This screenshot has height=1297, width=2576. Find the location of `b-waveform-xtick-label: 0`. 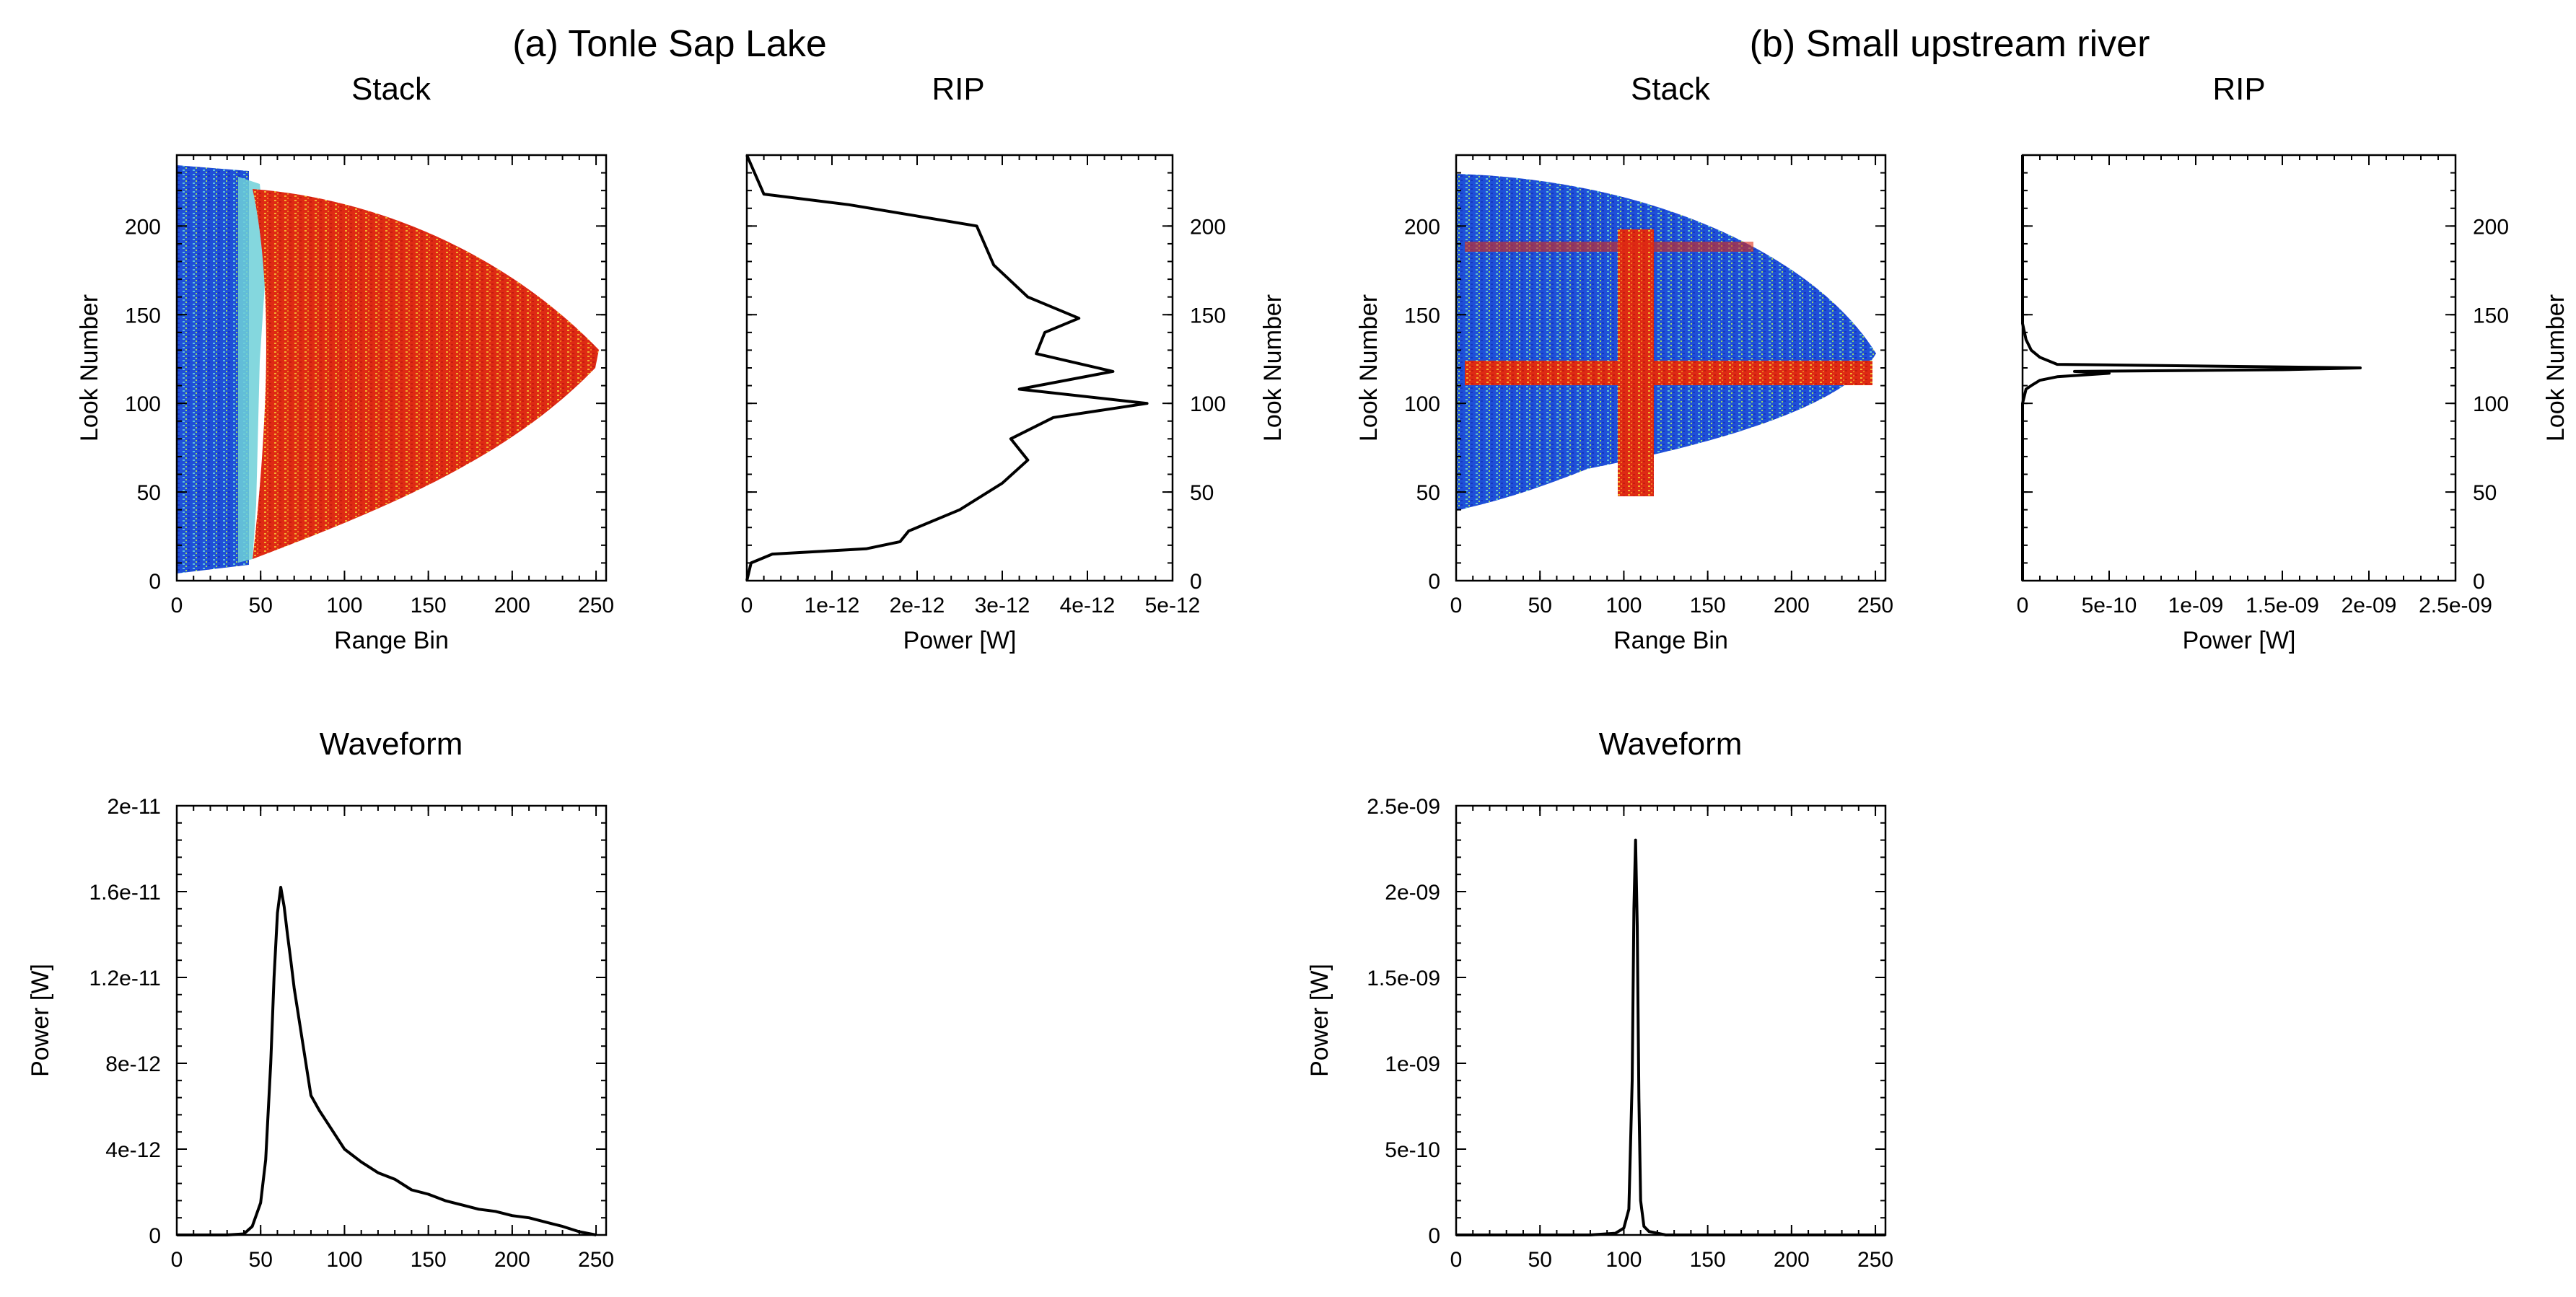

b-waveform-xtick-label: 0 is located at coordinates (1456, 1260).